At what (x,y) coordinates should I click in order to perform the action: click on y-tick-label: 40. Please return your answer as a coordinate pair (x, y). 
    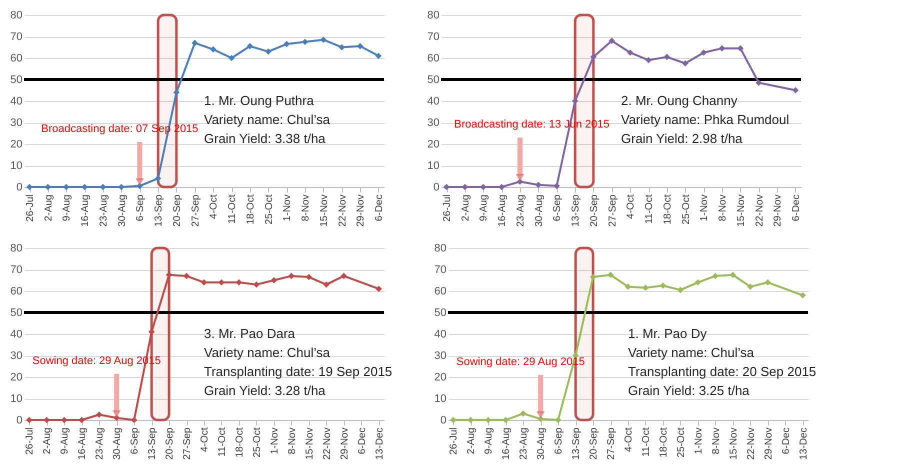
    Looking at the image, I should click on (16, 334).